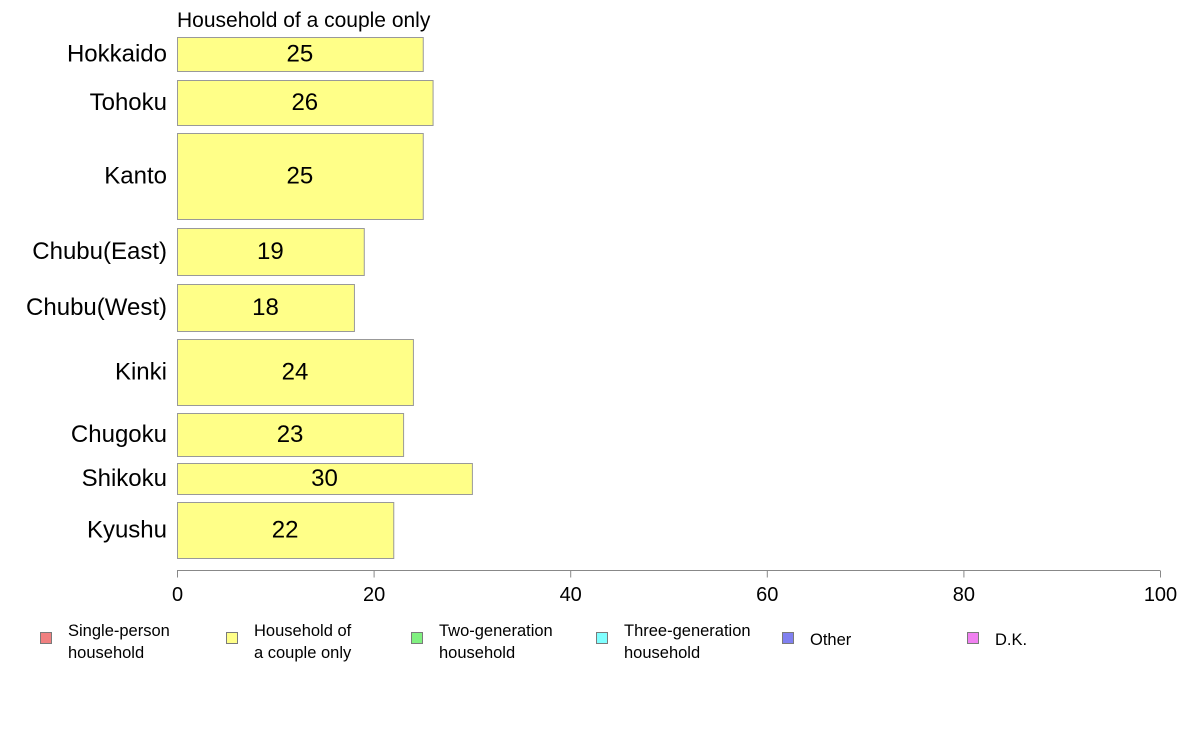 Image resolution: width=1188 pixels, height=736 pixels. I want to click on category-label: Kanto, so click(135, 176).